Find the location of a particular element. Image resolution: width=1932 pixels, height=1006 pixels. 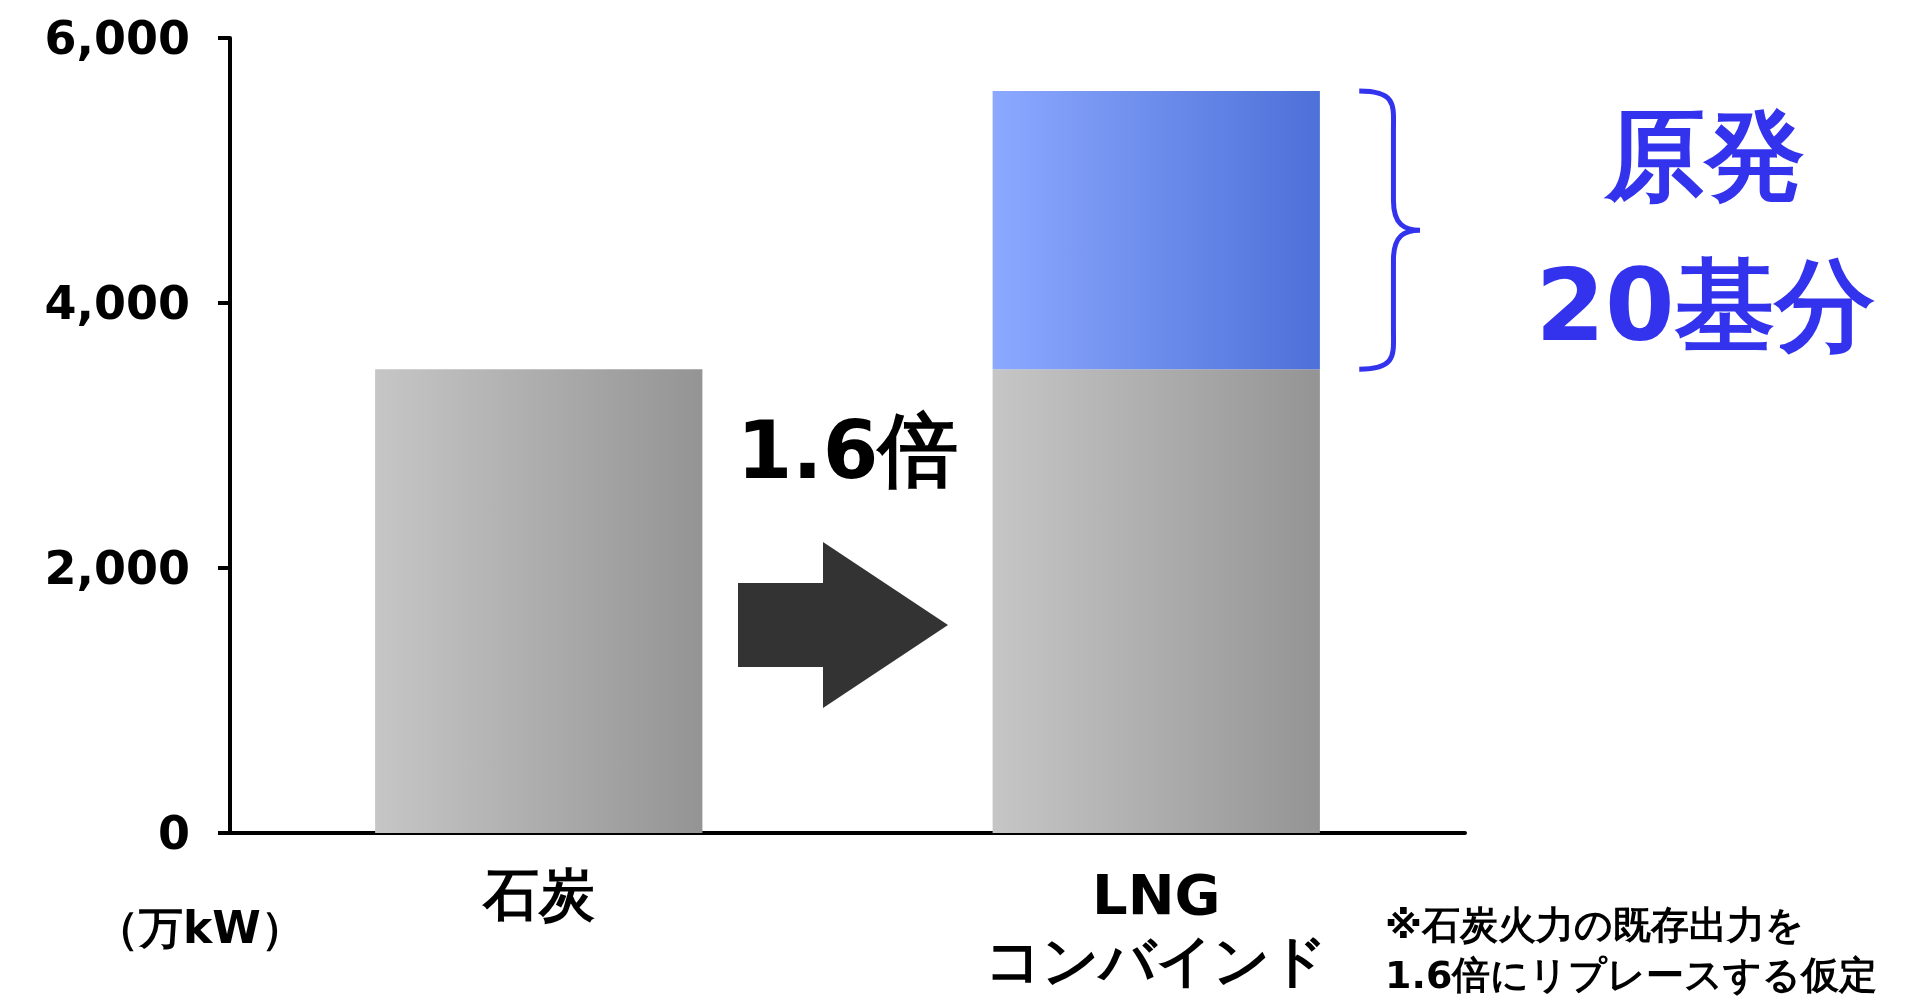

y-tick-label: 4,000 is located at coordinates (117, 303).